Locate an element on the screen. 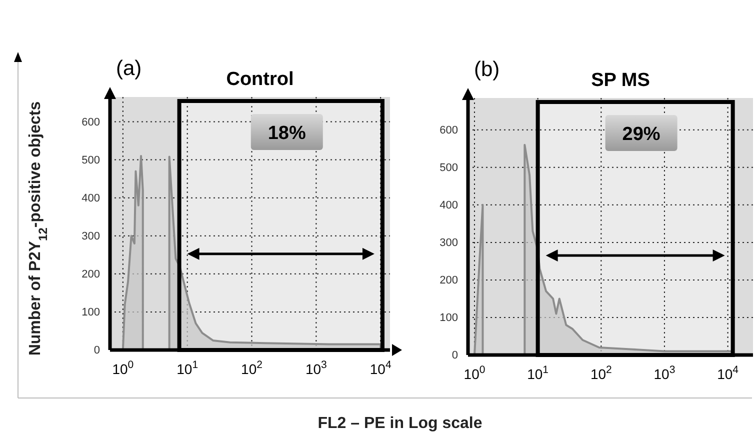 This screenshot has width=755, height=438. band-label: 29% is located at coordinates (641, 134).